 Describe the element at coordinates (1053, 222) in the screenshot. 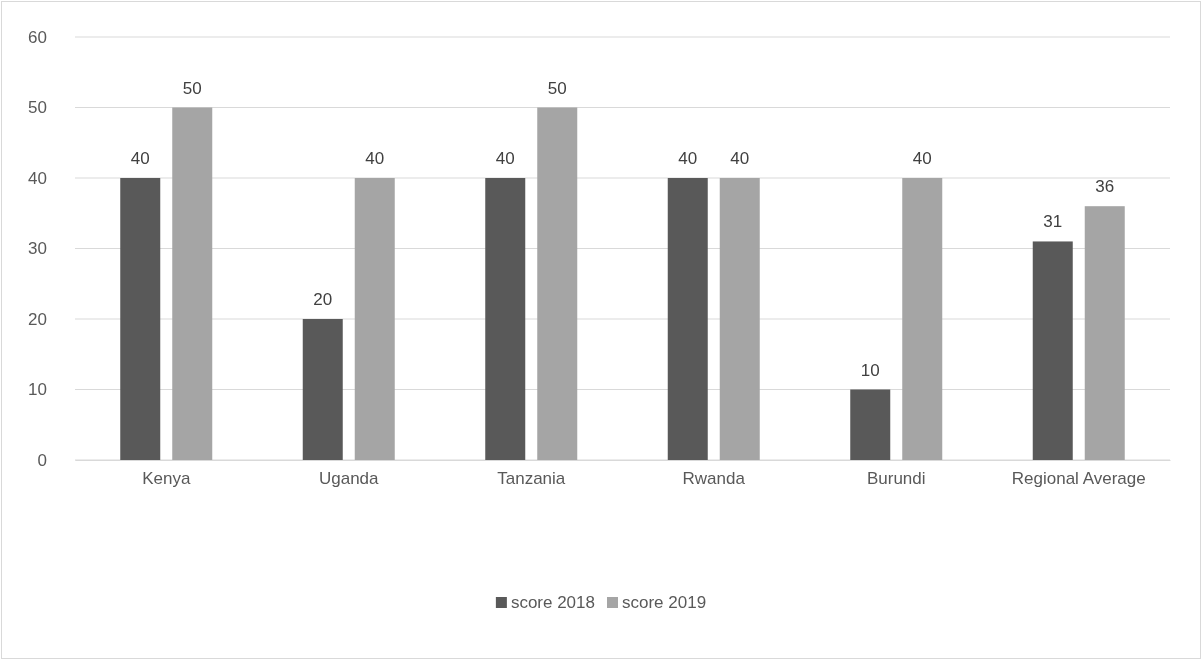

I see `data-label: 31` at that location.